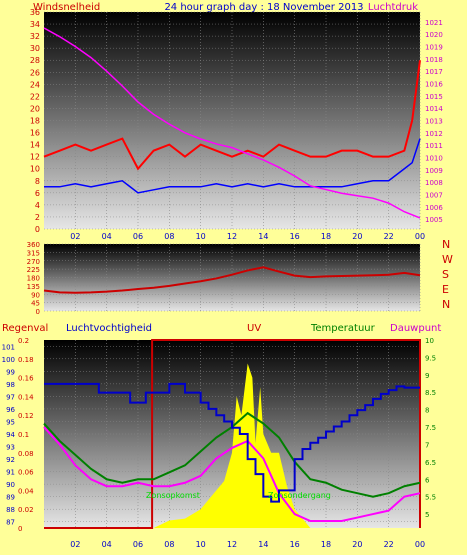 The height and width of the screenshot is (555, 467). I want to click on direction-y-tick-90: 90, so click(35, 295).